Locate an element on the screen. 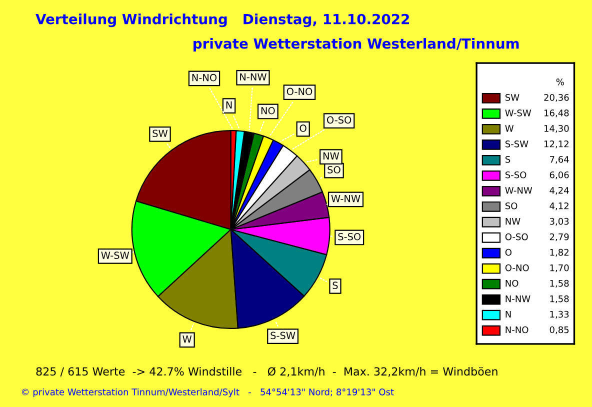 The width and height of the screenshot is (592, 407). data-label: 14,30 is located at coordinates (556, 129).